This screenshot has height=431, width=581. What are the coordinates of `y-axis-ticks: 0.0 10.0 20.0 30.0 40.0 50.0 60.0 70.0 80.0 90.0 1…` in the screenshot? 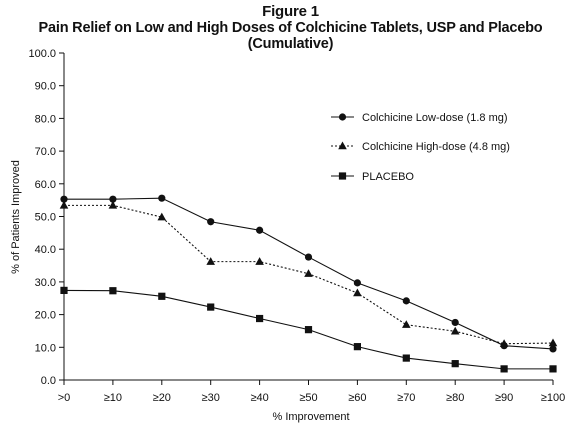 It's located at (46, 217).